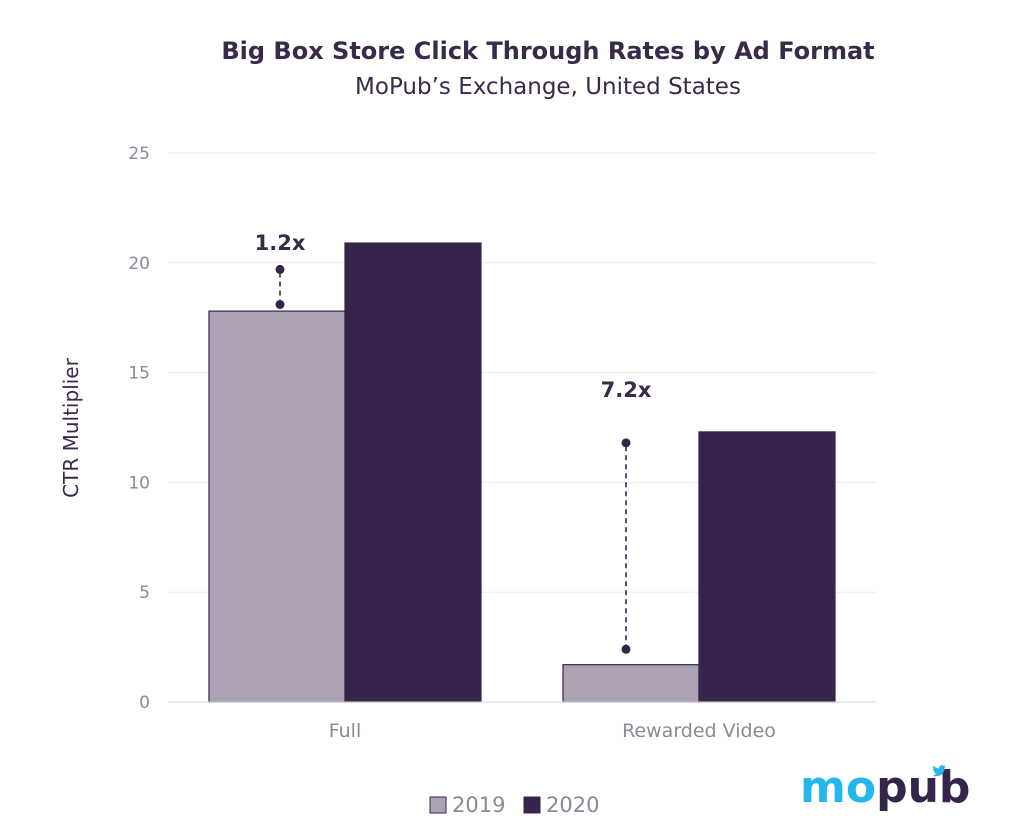  What do you see at coordinates (699, 731) in the screenshot?
I see `x-tick-label-rewarded-video: Rewarded Video` at bounding box center [699, 731].